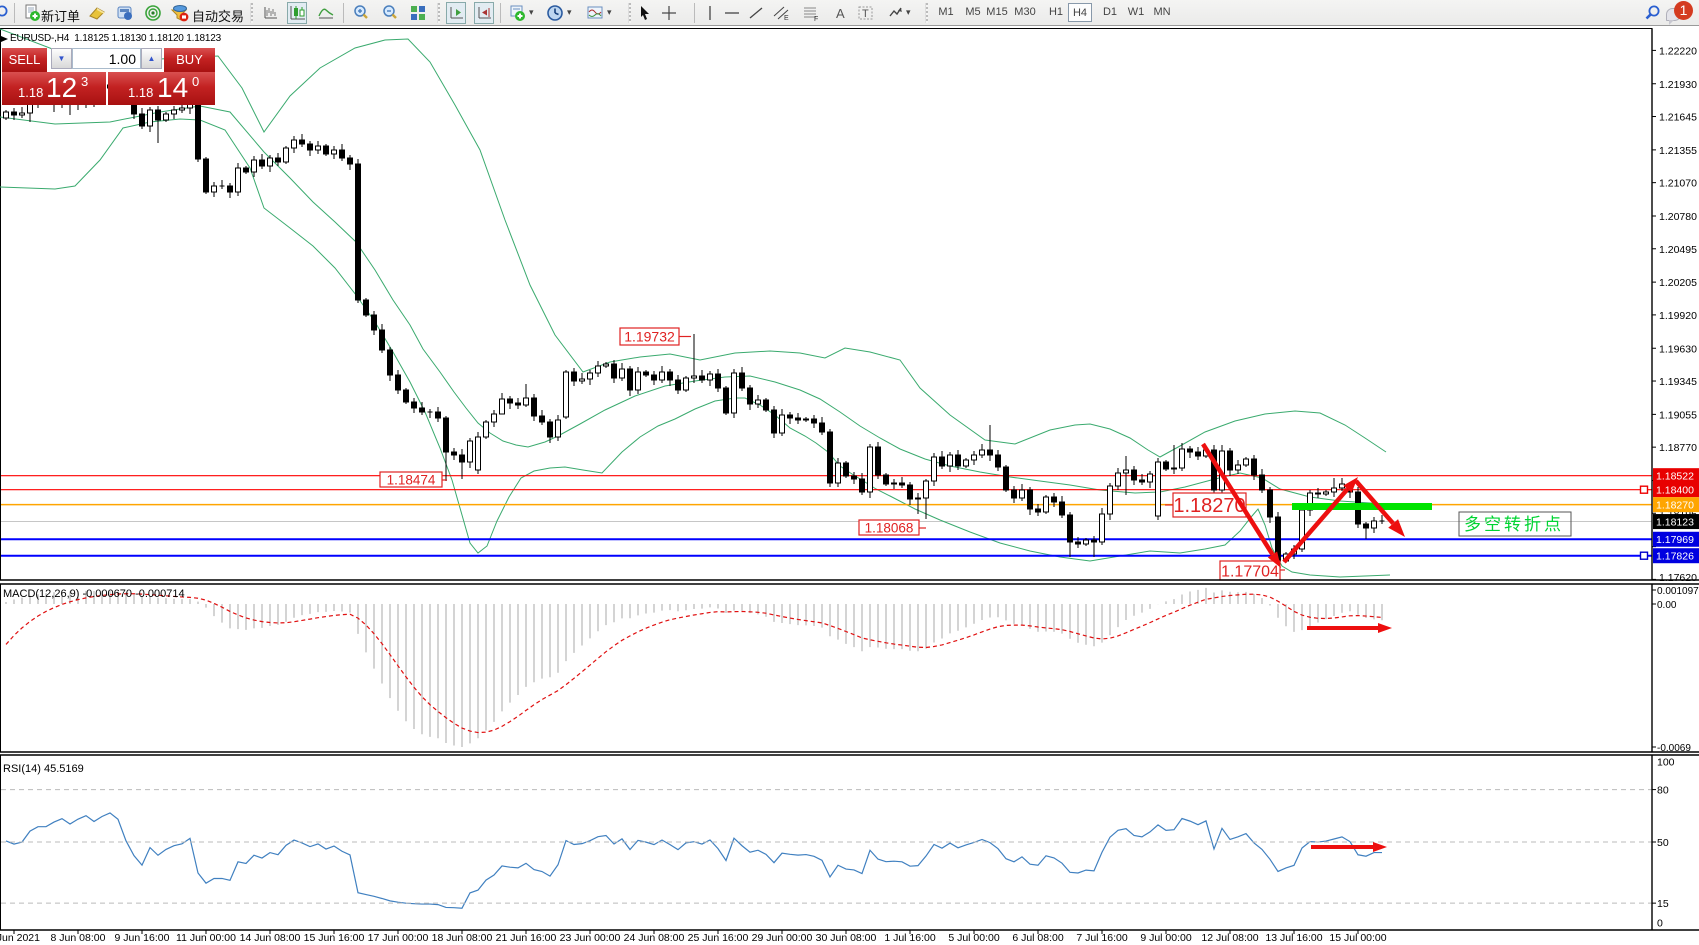 The height and width of the screenshot is (945, 1699). What do you see at coordinates (1038, 938) in the screenshot?
I see `svg-text: 6 Jul 08:00` at bounding box center [1038, 938].